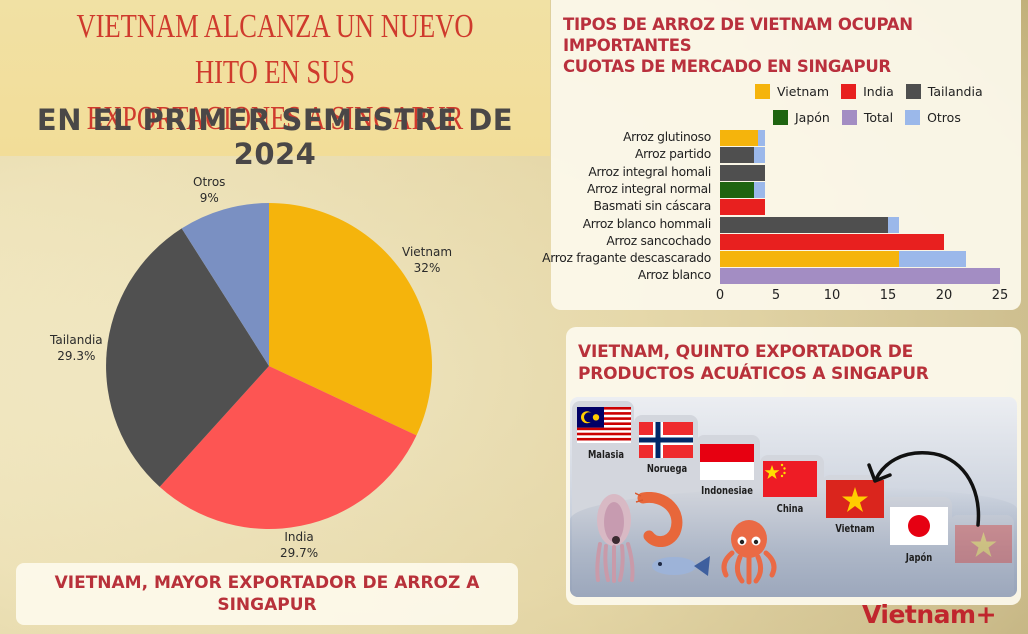 Image resolution: width=1028 pixels, height=634 pixels. What do you see at coordinates (727, 491) in the screenshot?
I see `country-label-indonesia: Indonesiae` at bounding box center [727, 491].